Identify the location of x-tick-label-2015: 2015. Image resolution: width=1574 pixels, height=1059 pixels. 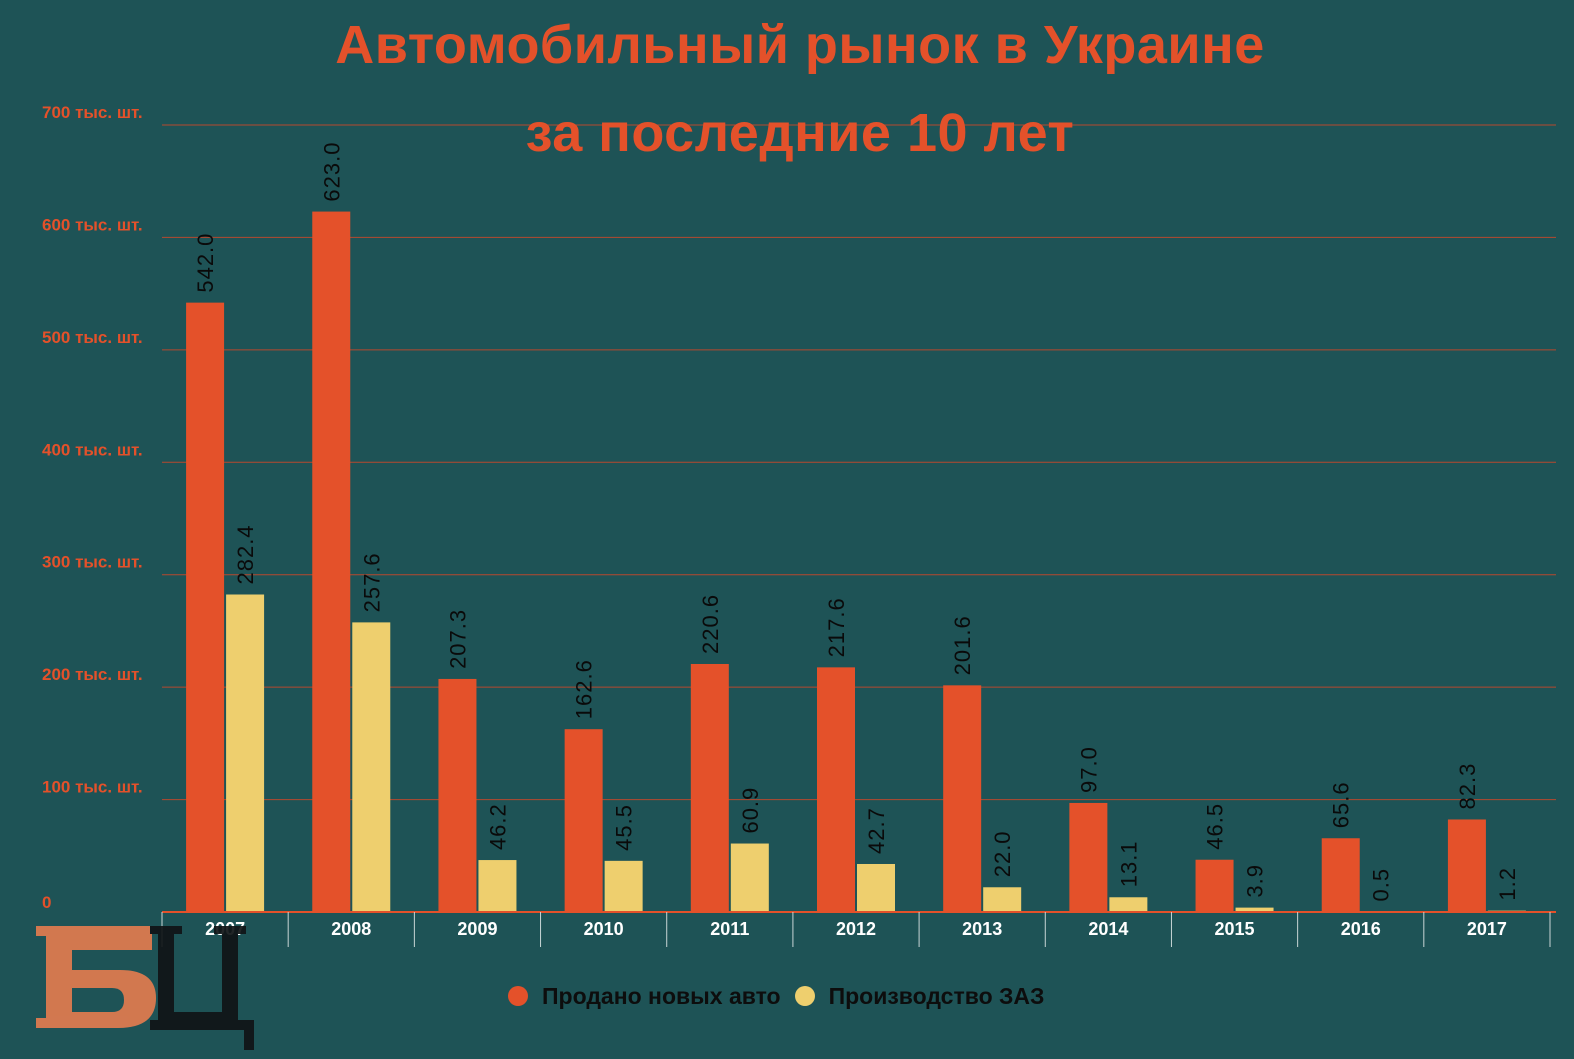
(1235, 929).